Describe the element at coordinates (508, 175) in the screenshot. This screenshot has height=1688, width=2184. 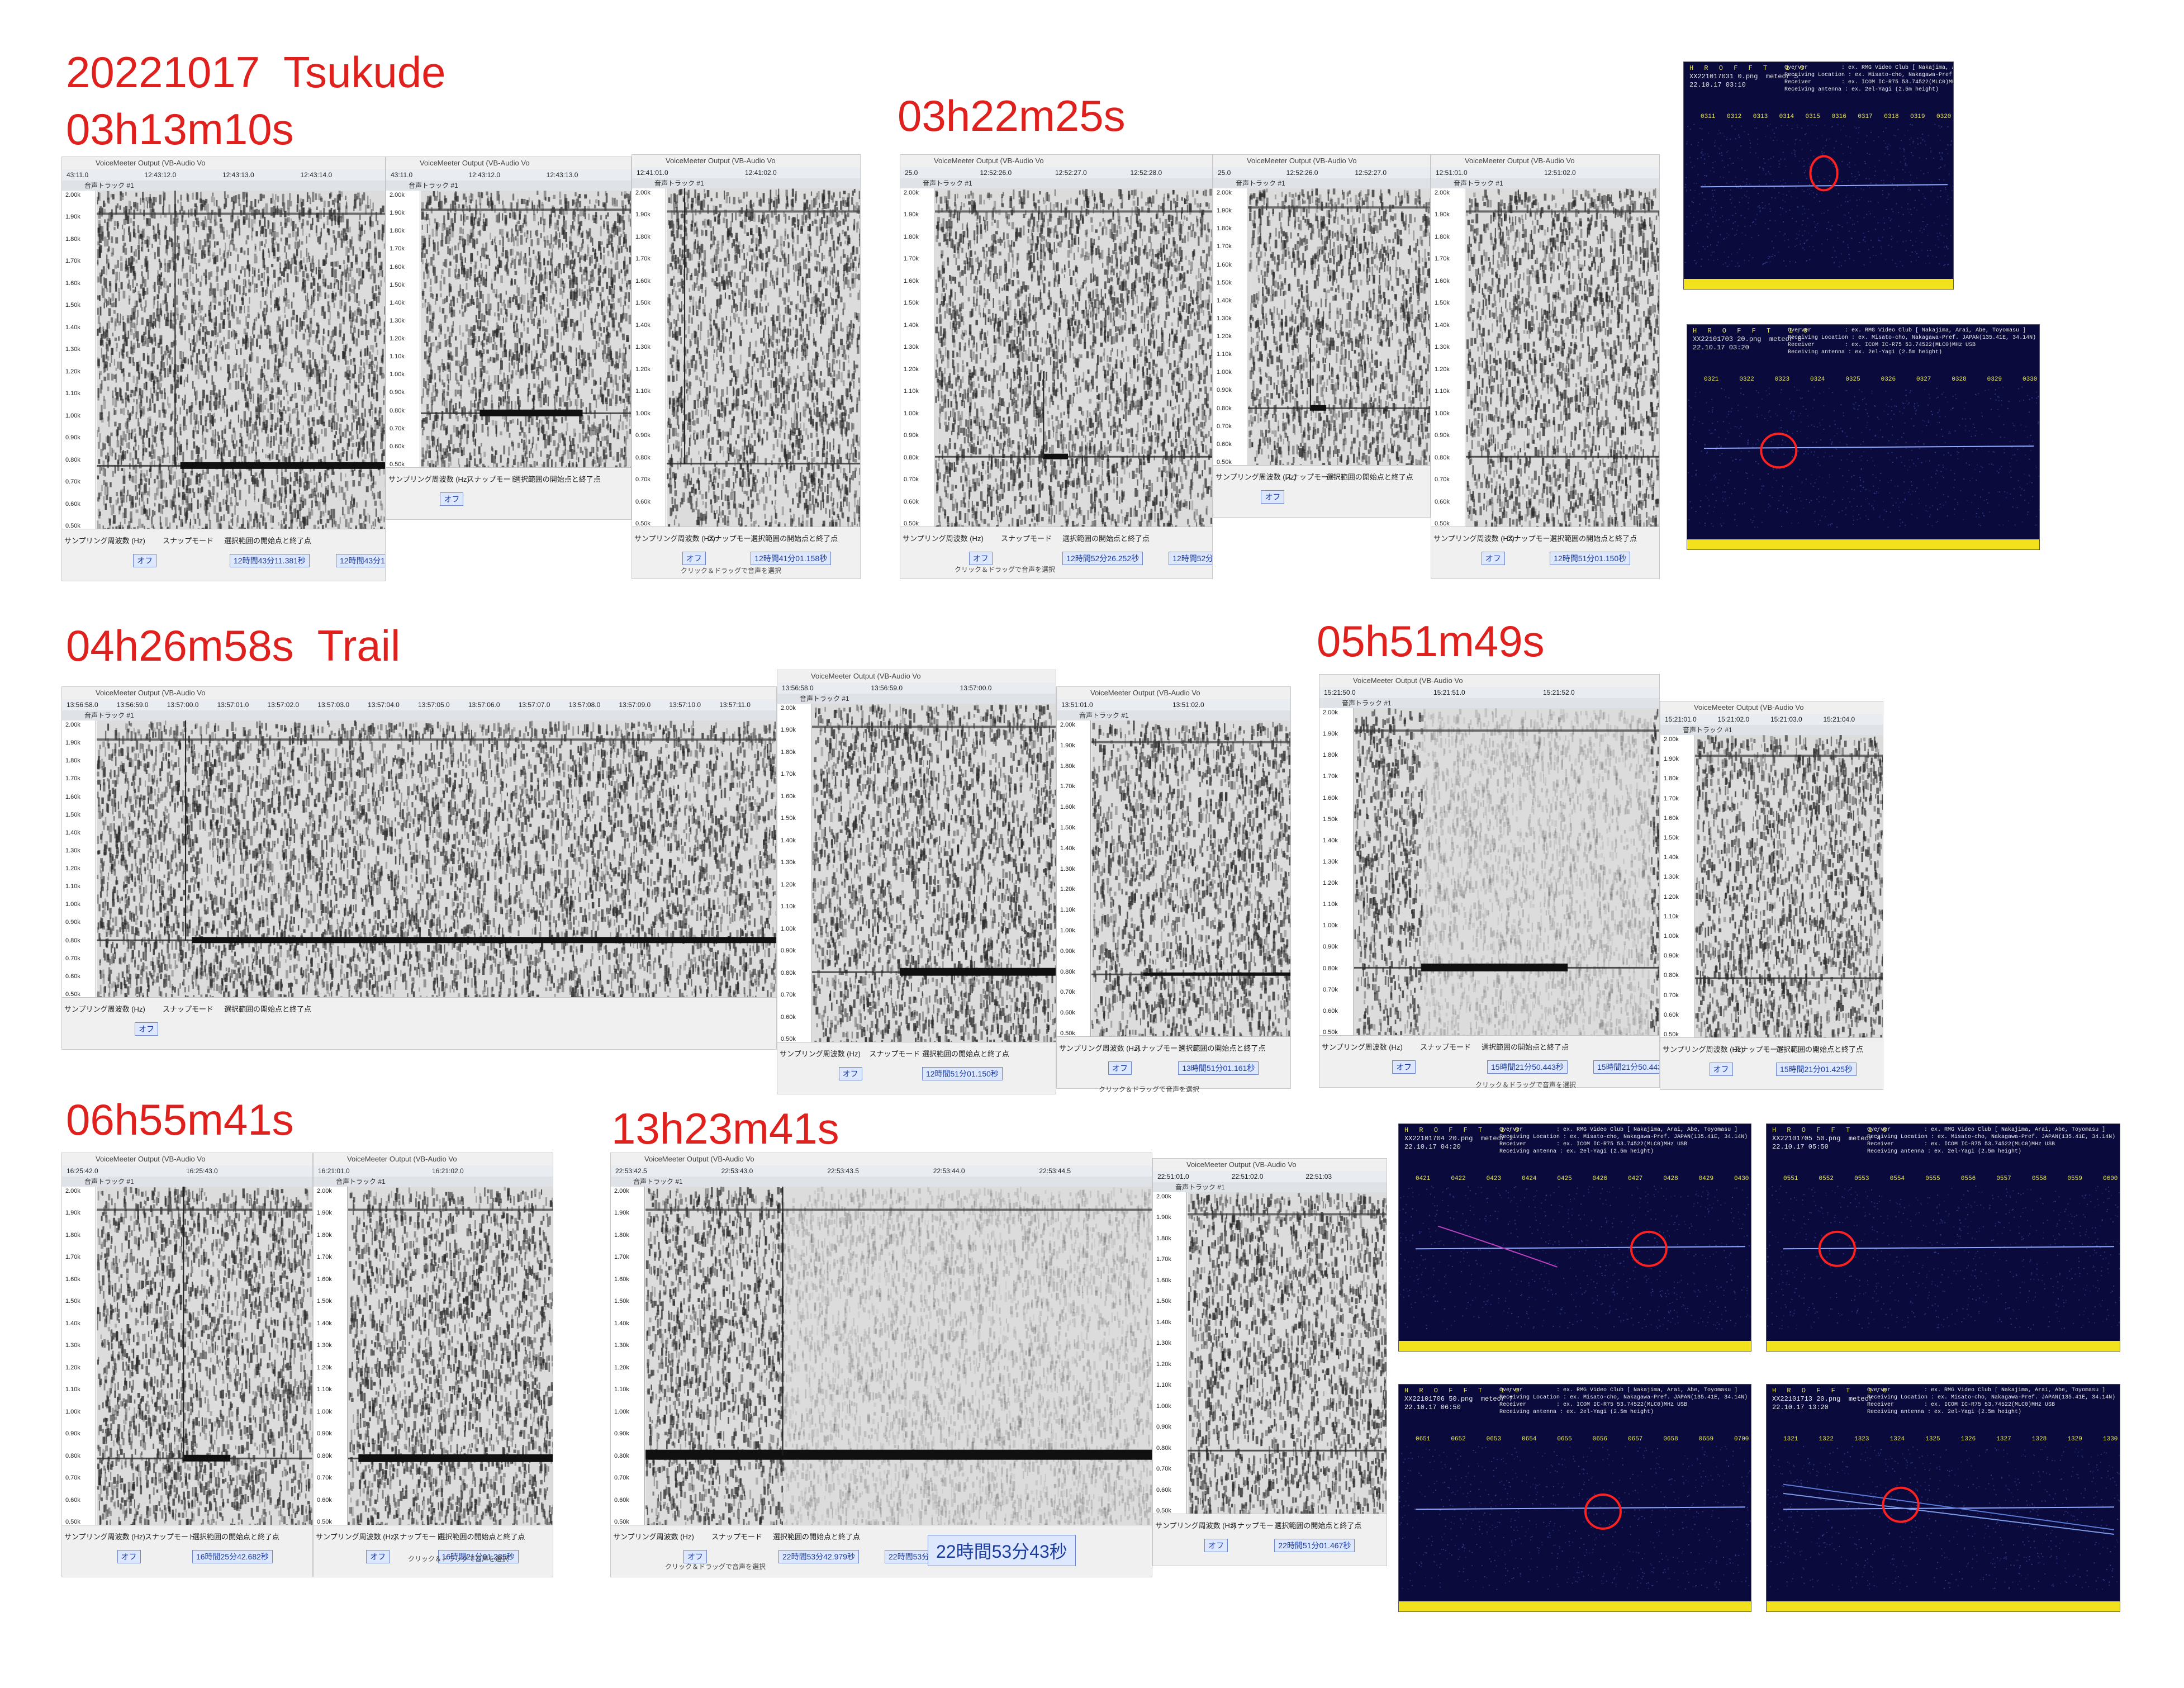
I see `timeline-ruler: 43:11.0 12:43:12.0 12:43:13.0` at that location.